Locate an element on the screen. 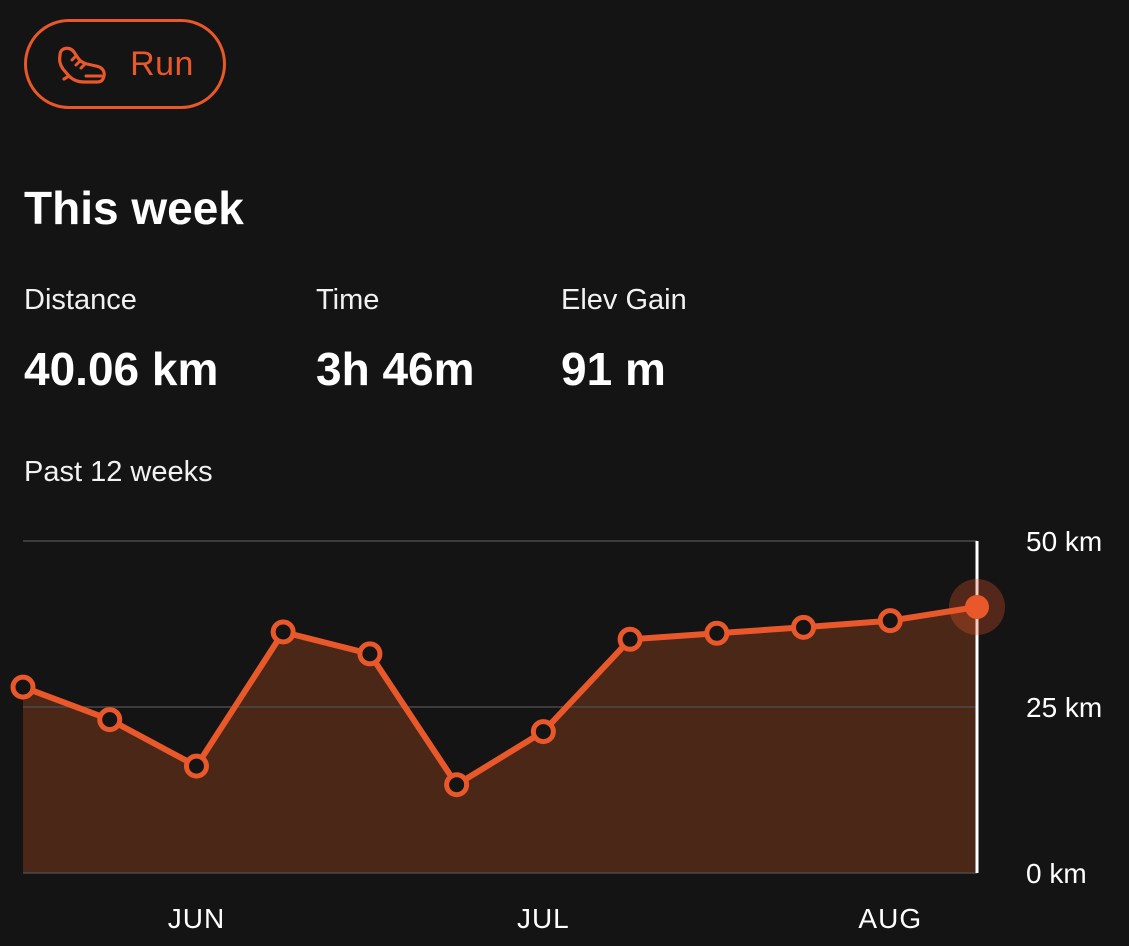 Image resolution: width=1129 pixels, height=946 pixels. data-point-current is located at coordinates (977, 607).